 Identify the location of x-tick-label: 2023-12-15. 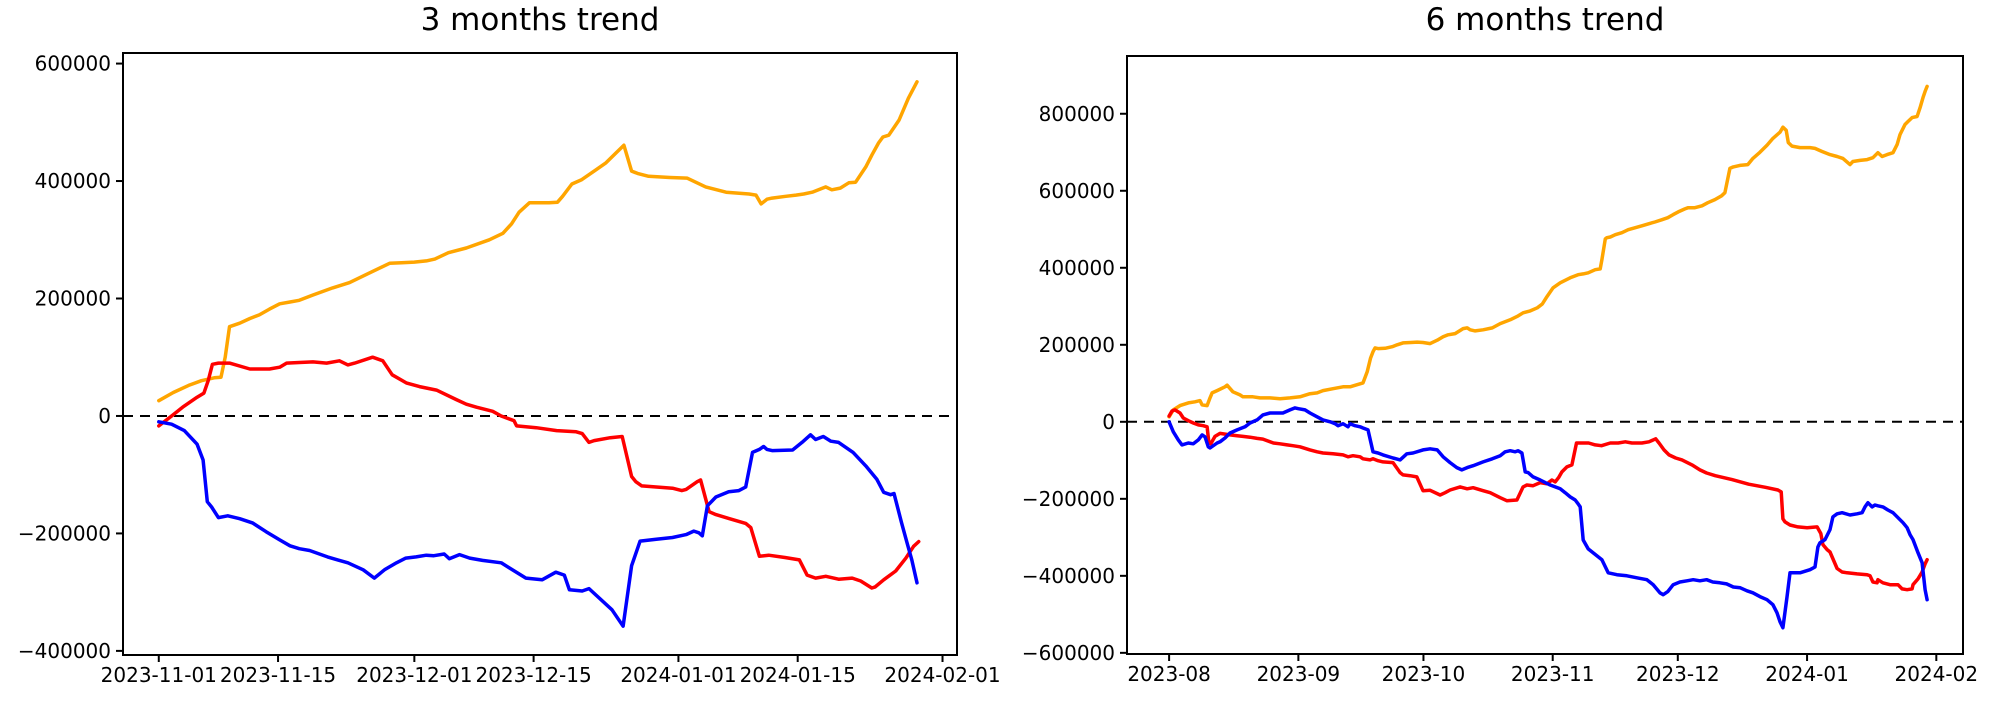
(533, 675).